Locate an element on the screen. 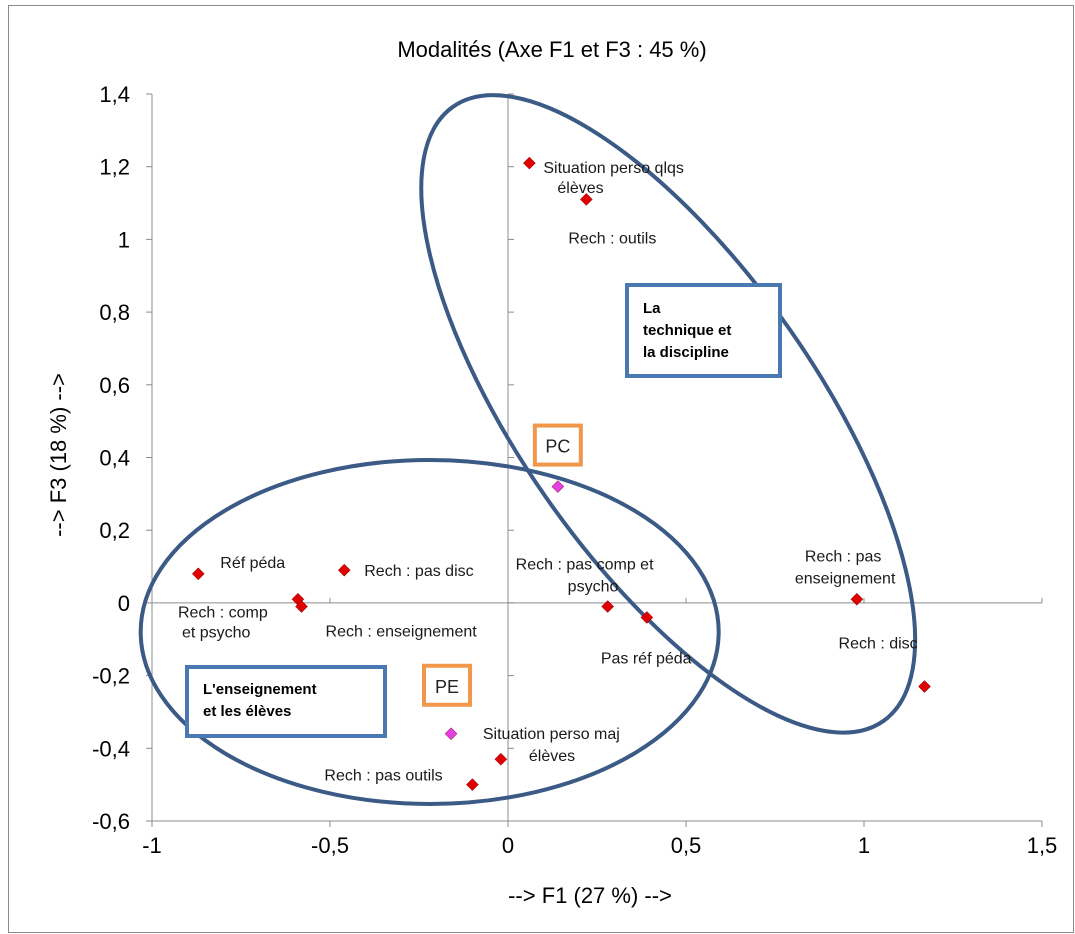 The width and height of the screenshot is (1075, 934). y-tick-label: 1,2 is located at coordinates (114, 167).